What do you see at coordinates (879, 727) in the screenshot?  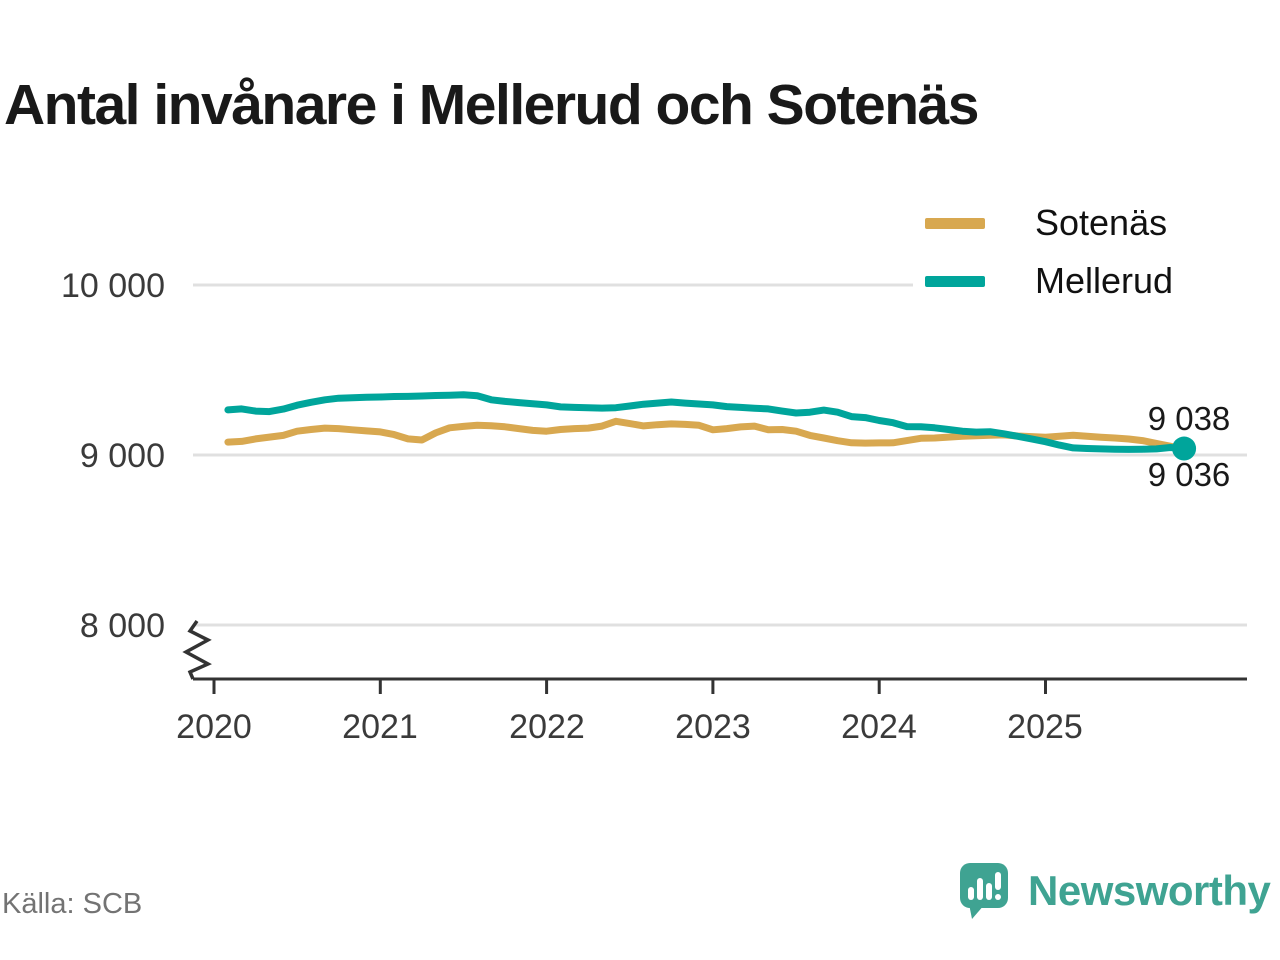 I see `x-tick-label-2024: 2024` at bounding box center [879, 727].